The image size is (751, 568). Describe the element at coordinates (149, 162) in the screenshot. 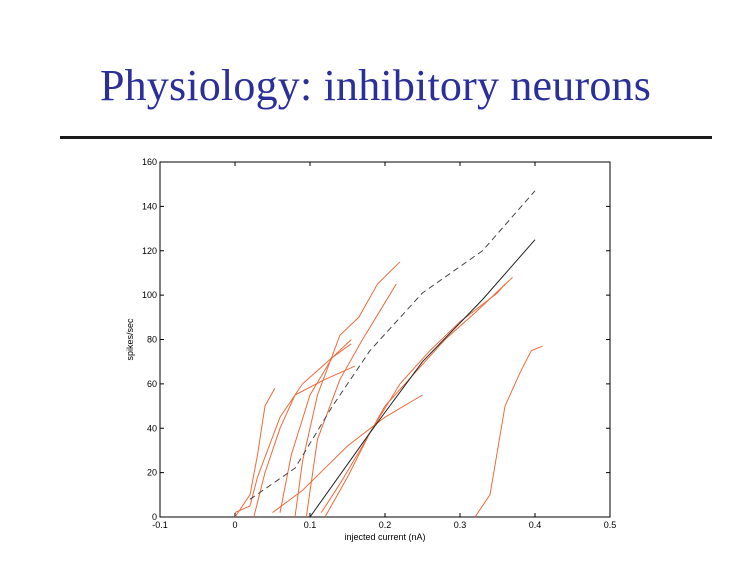

I see `y-tick-label: 160` at that location.